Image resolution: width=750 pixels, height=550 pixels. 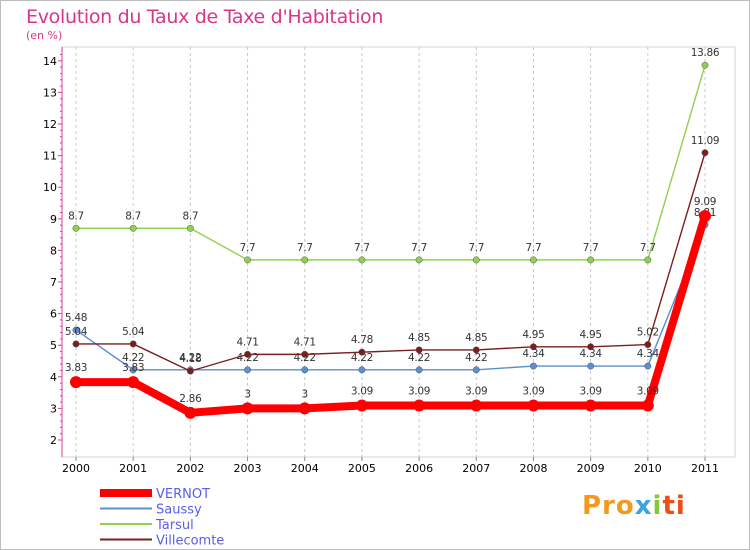 I want to click on x-tick-label: 2010, so click(x=648, y=468).